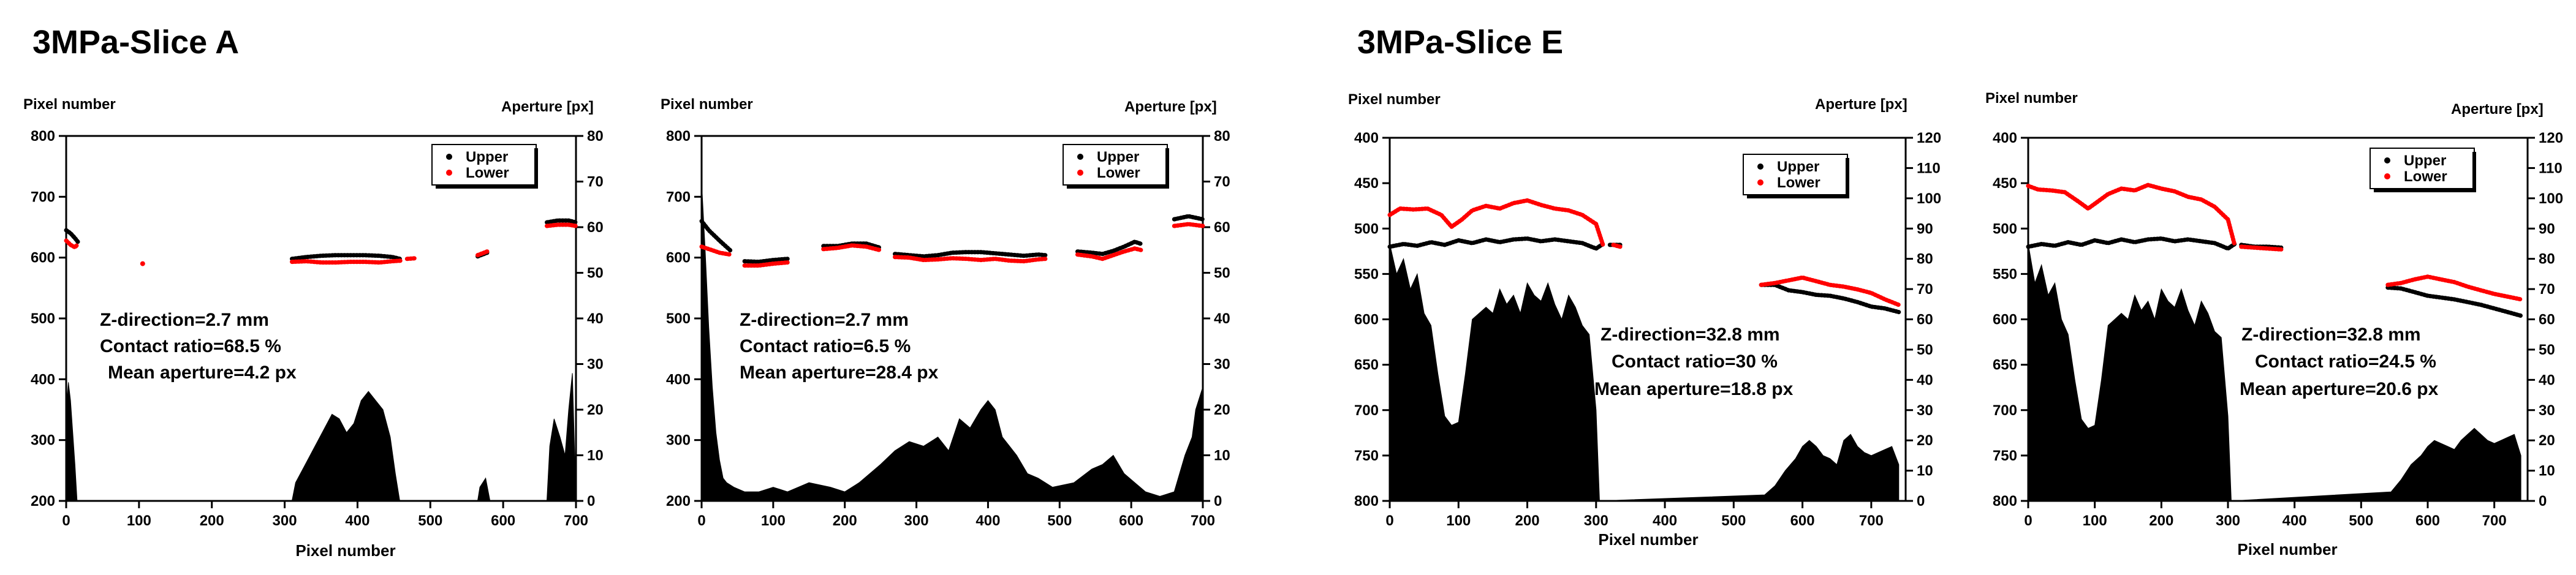  Describe the element at coordinates (2547, 410) in the screenshot. I see `y-right-tick-label: 30` at that location.